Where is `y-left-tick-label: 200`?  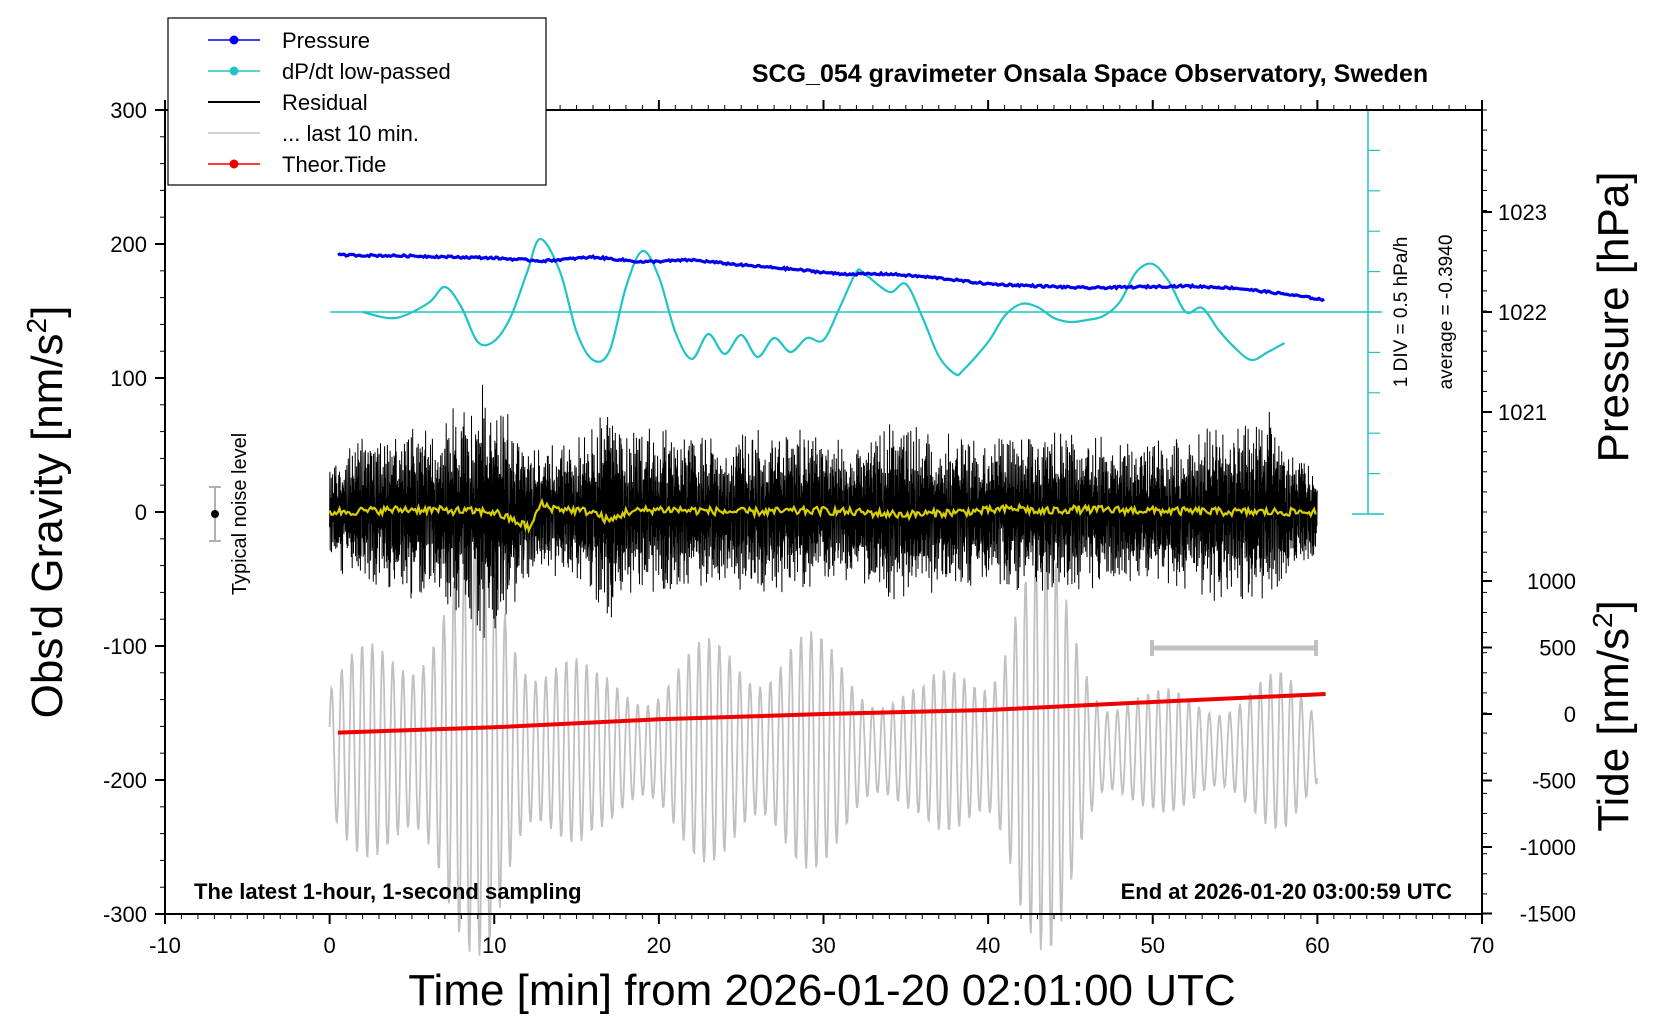 y-left-tick-label: 200 is located at coordinates (128, 244).